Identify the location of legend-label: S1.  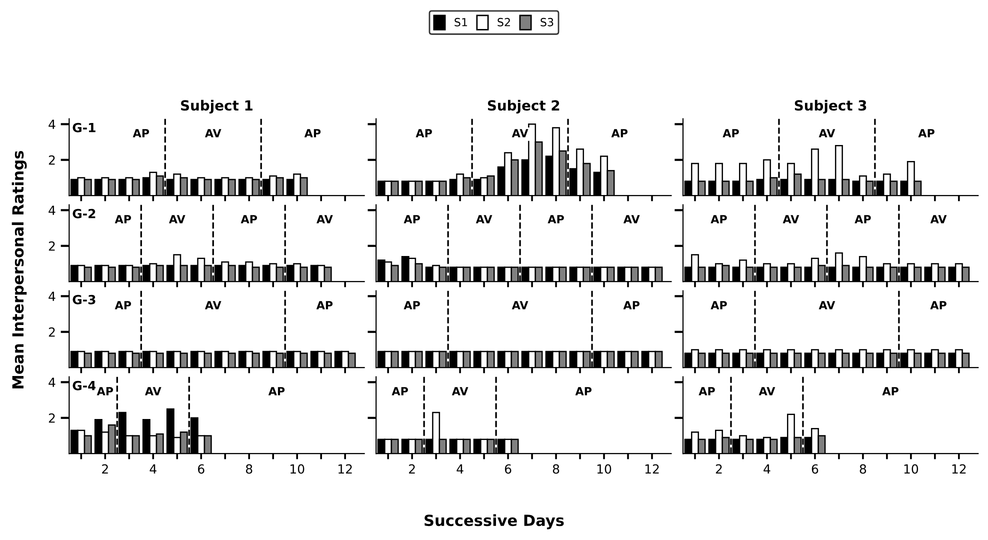
(461, 22).